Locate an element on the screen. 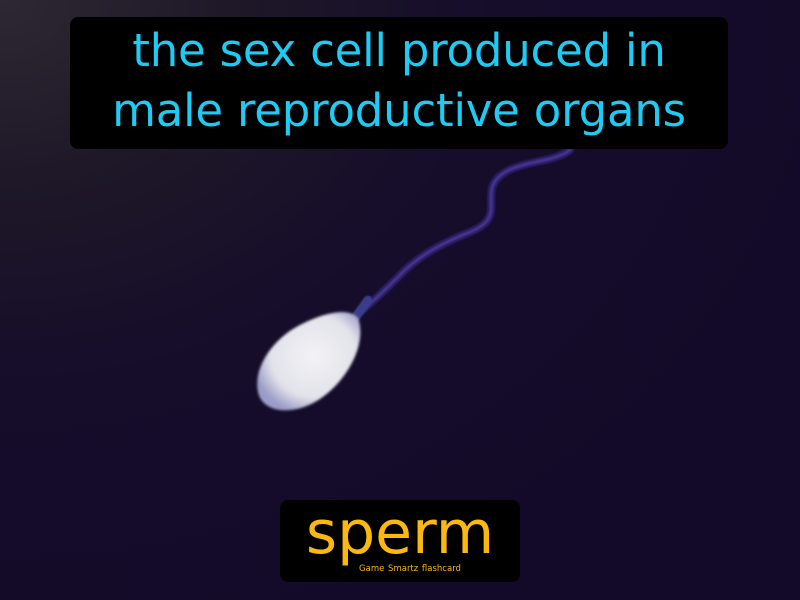  term-box: sperm Game Smartz flashcard is located at coordinates (400, 541).